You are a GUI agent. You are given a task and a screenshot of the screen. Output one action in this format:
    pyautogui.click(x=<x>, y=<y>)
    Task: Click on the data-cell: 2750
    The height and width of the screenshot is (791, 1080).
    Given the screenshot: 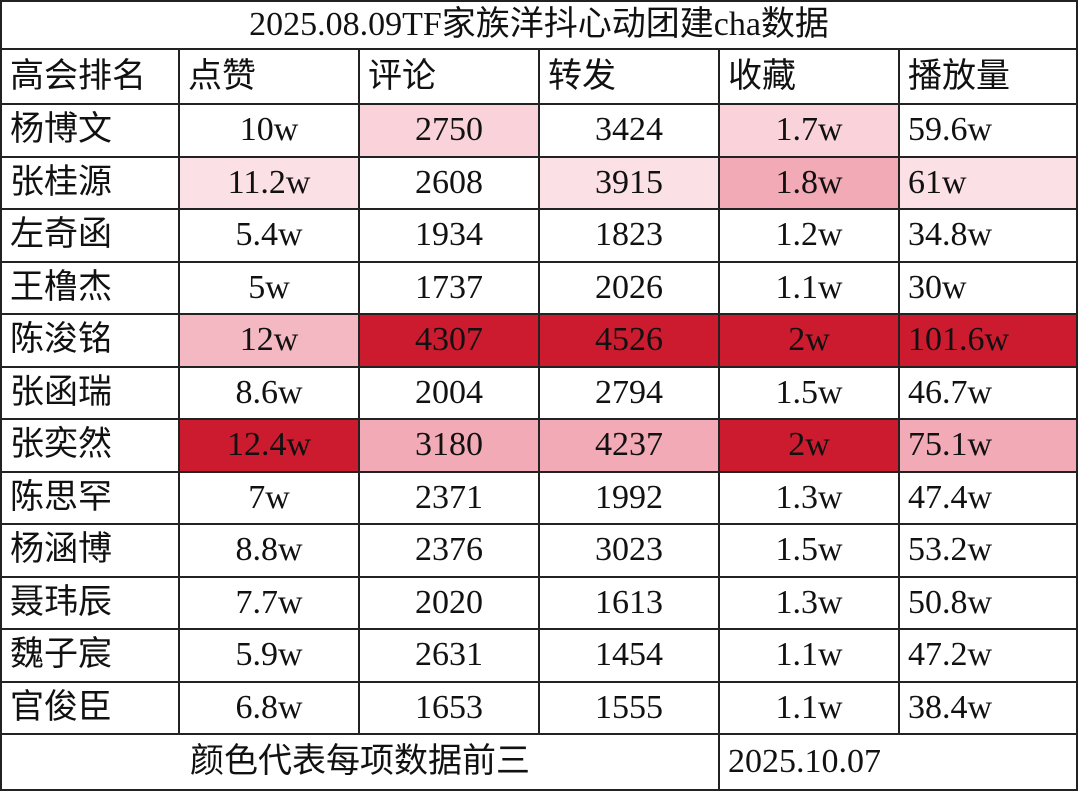 What is the action you would take?
    pyautogui.click(x=450, y=131)
    